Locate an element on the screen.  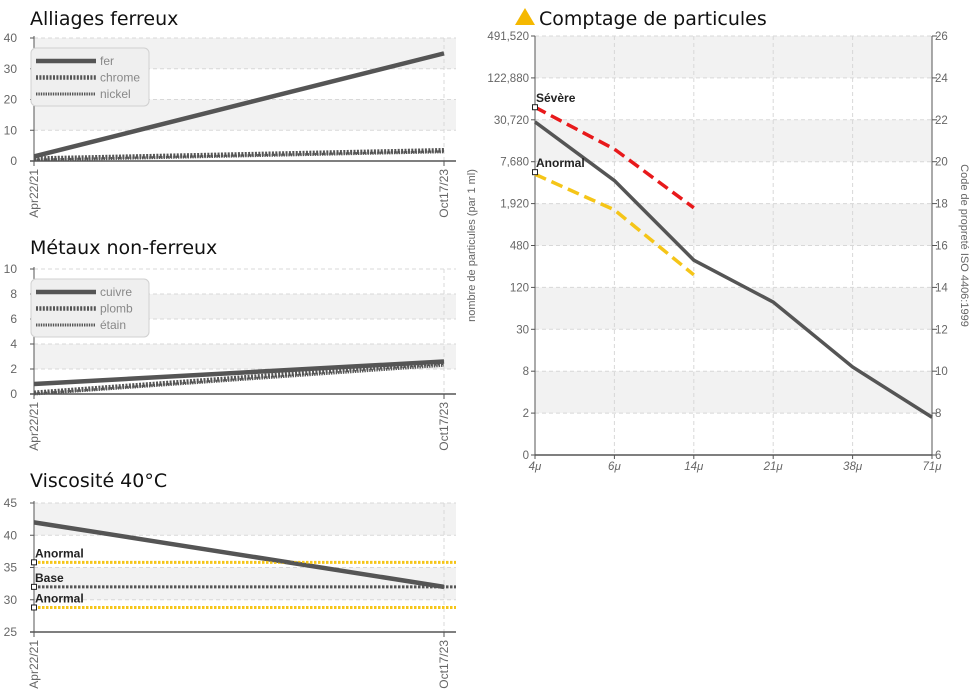
y-tick-label: 45 is located at coordinates (11, 503).